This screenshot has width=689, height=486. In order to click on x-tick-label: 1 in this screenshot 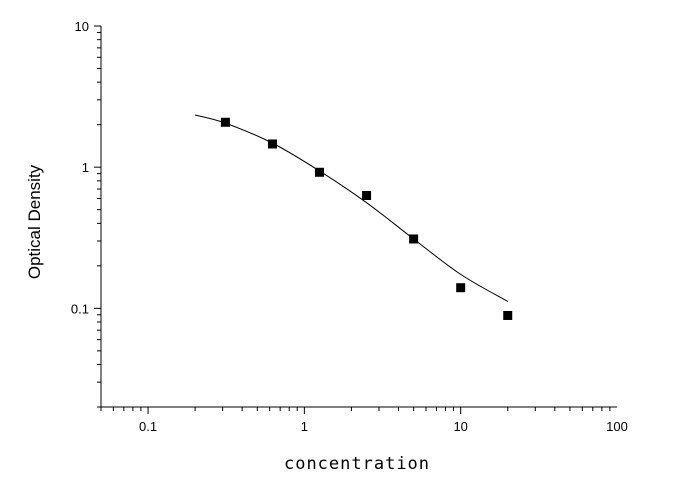, I will do `click(304, 426)`.